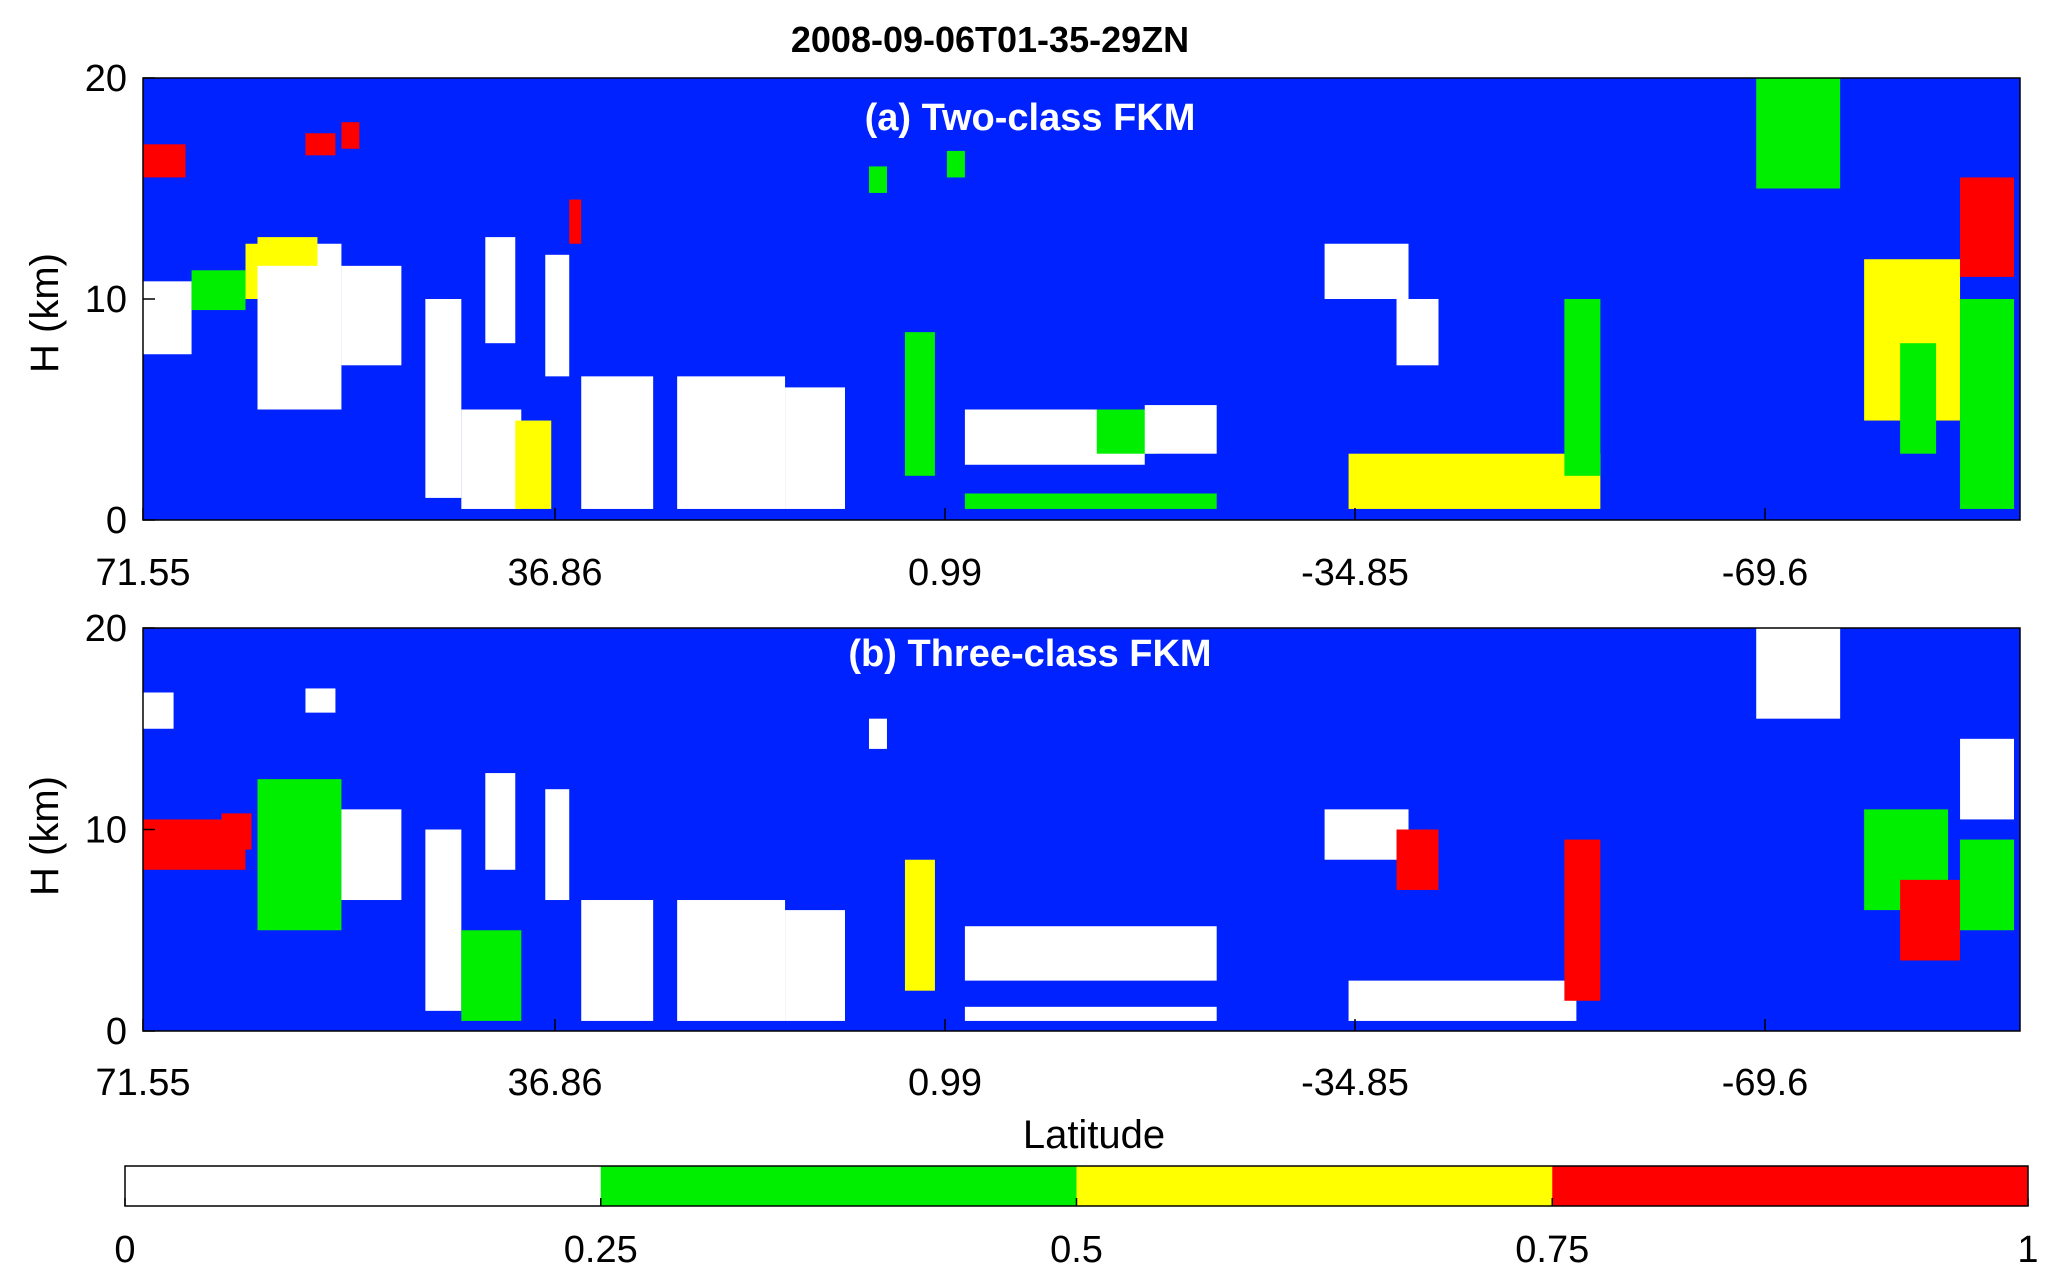 The image size is (2067, 1281). What do you see at coordinates (554, 573) in the screenshot?
I see `panel-a-xtick-label-1: 36.86` at bounding box center [554, 573].